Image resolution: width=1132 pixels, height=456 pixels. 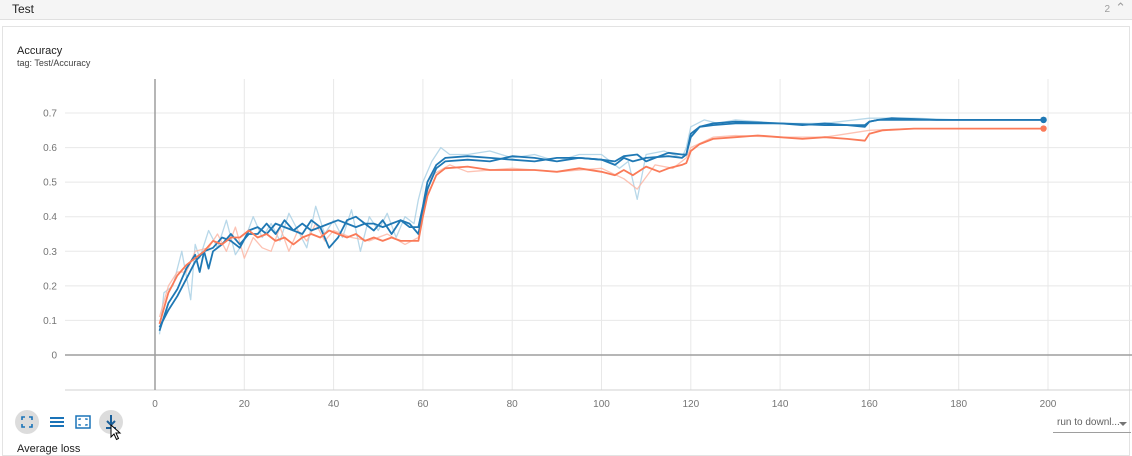 I want to click on expand-icon, so click(x=83, y=422).